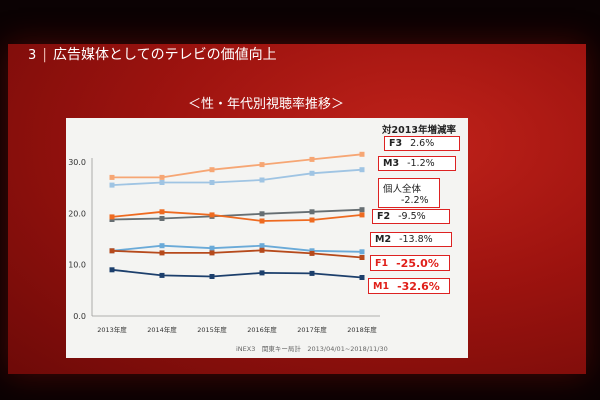  Describe the element at coordinates (381, 286) in the screenshot. I see `legend-name-m1: M1` at that location.